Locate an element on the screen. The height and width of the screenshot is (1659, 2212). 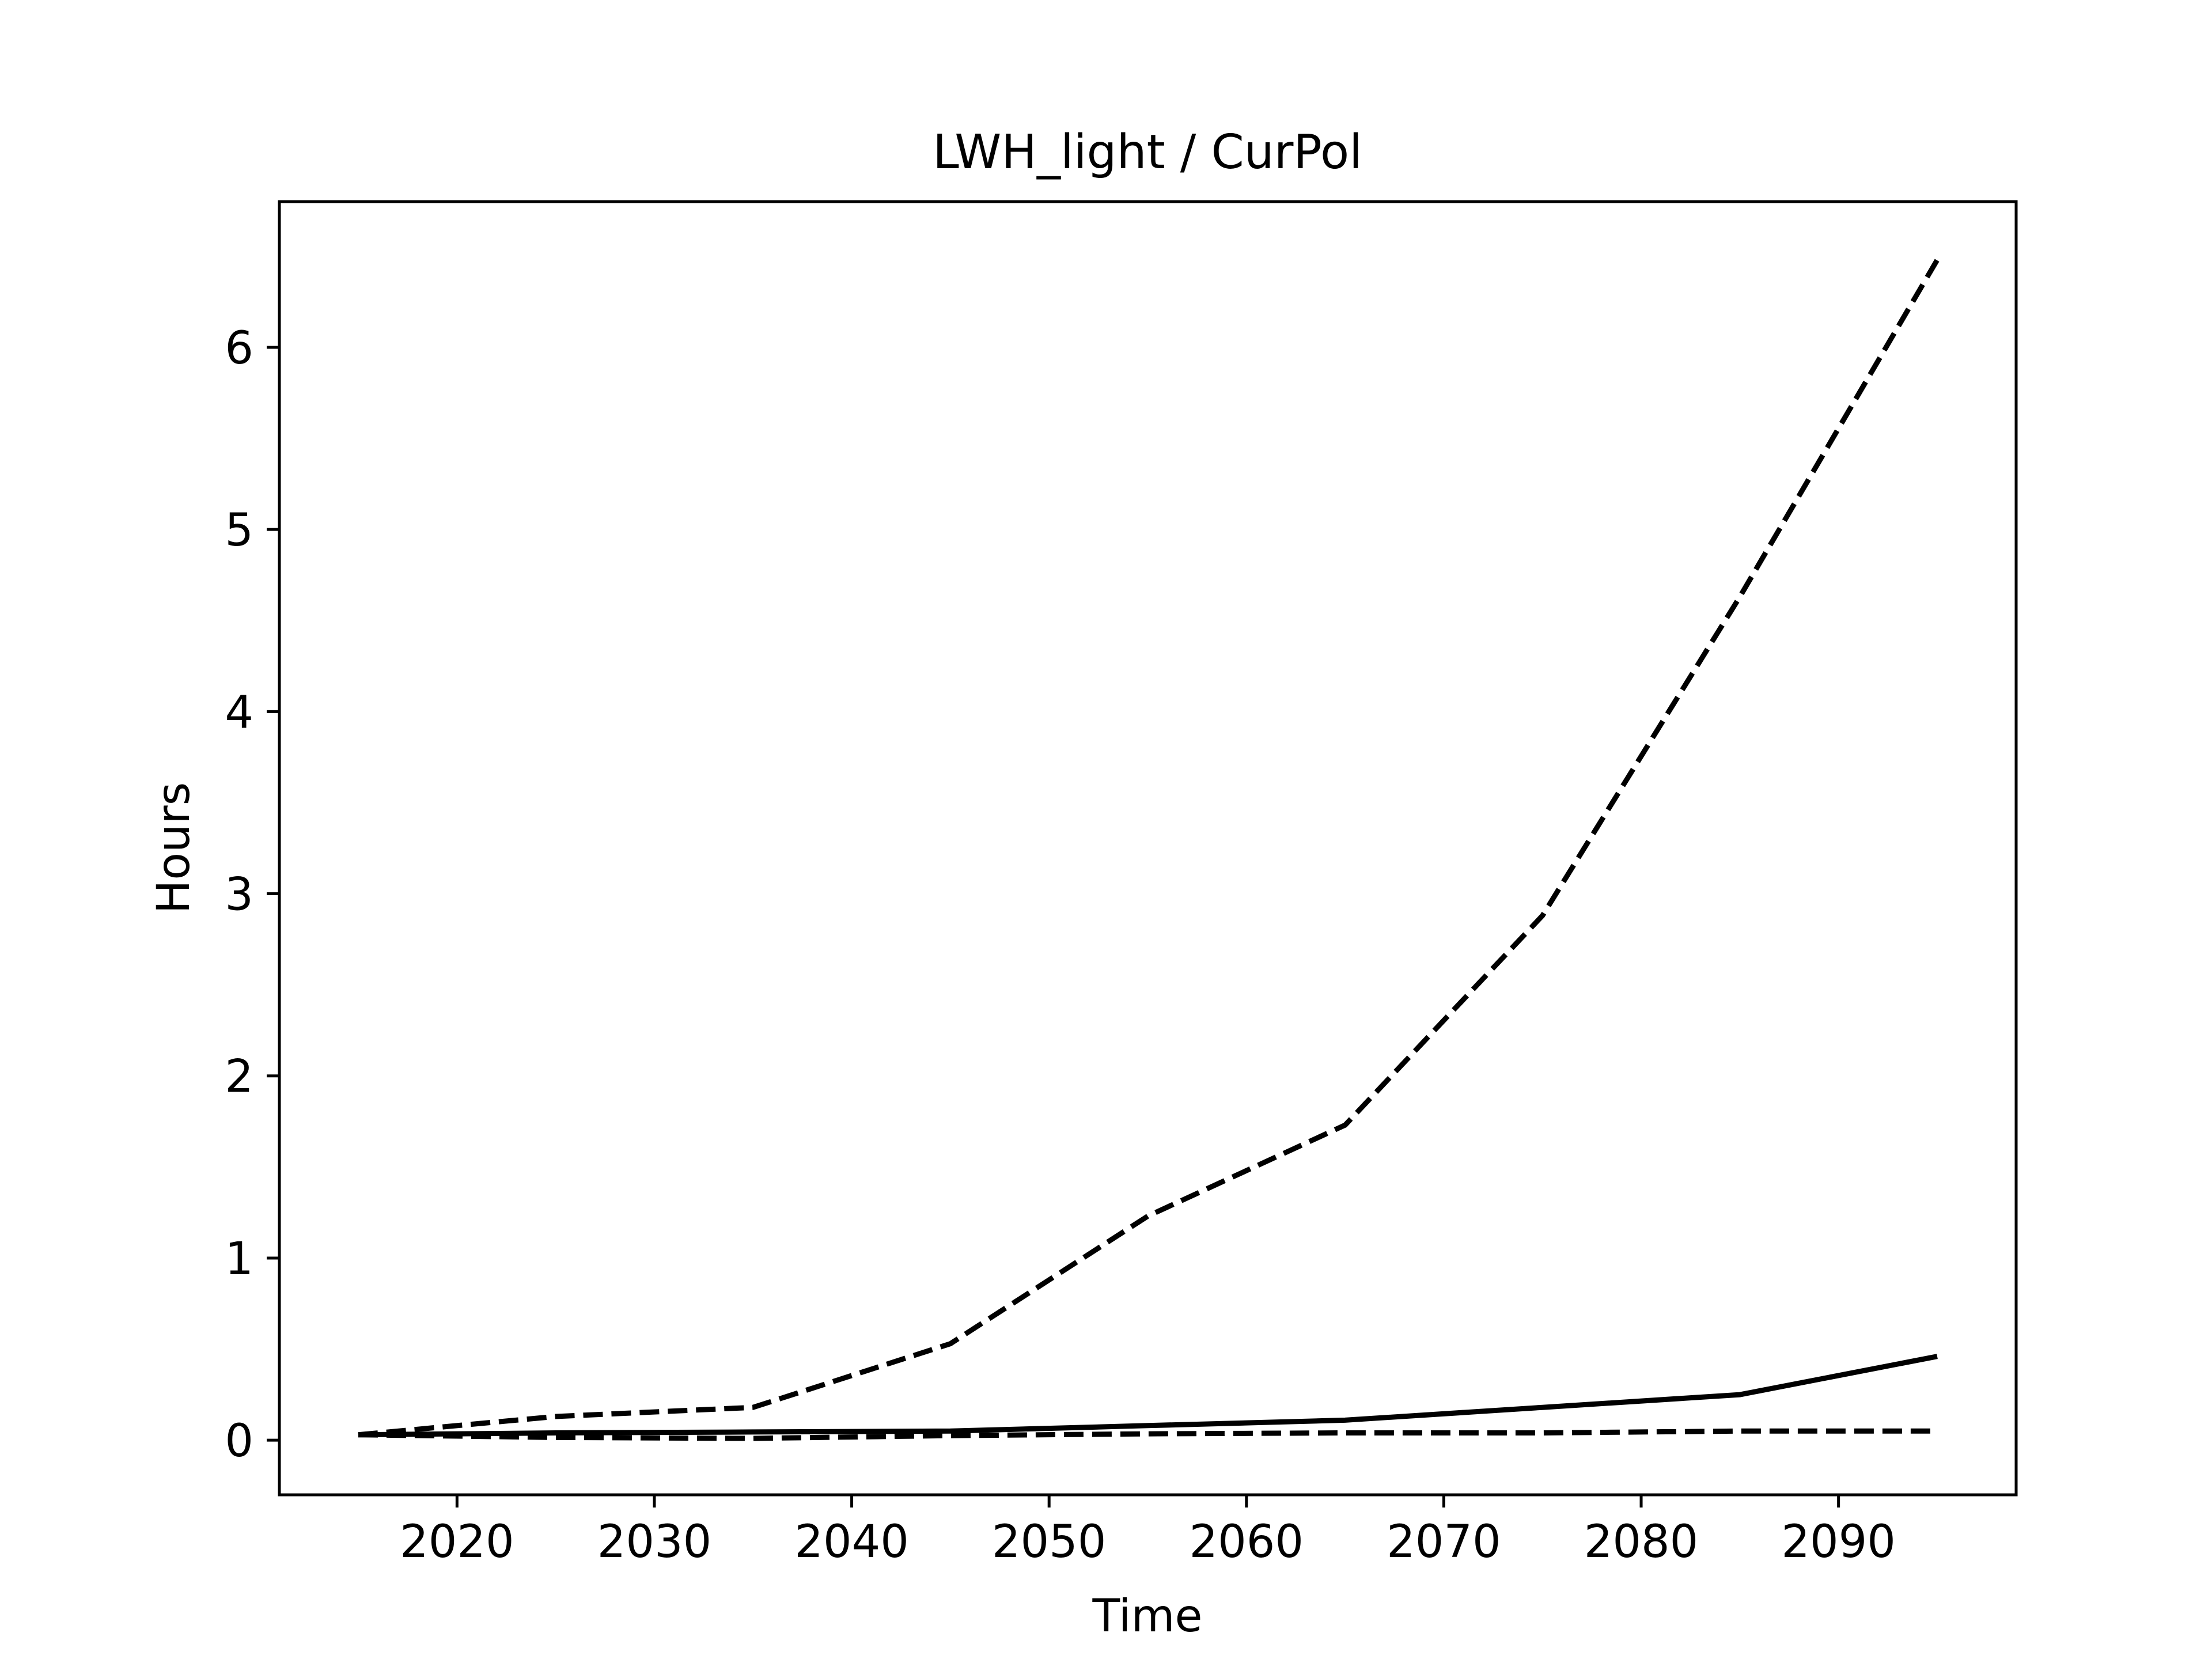
x-tick-label: 2020 is located at coordinates (457, 1542).